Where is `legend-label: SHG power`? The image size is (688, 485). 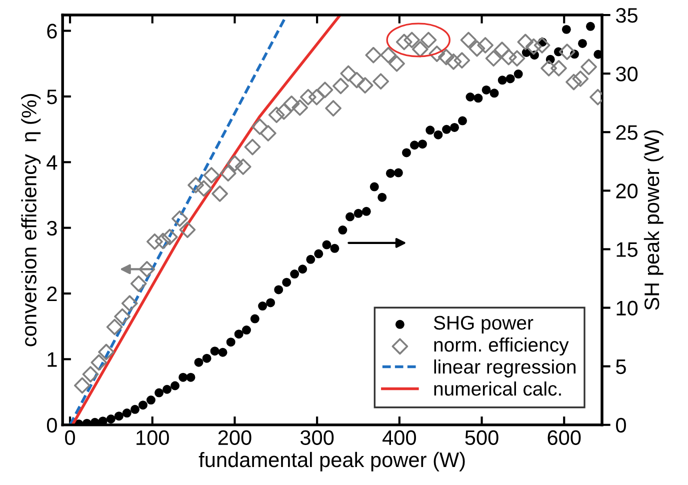
legend-label: SHG power is located at coordinates (484, 325).